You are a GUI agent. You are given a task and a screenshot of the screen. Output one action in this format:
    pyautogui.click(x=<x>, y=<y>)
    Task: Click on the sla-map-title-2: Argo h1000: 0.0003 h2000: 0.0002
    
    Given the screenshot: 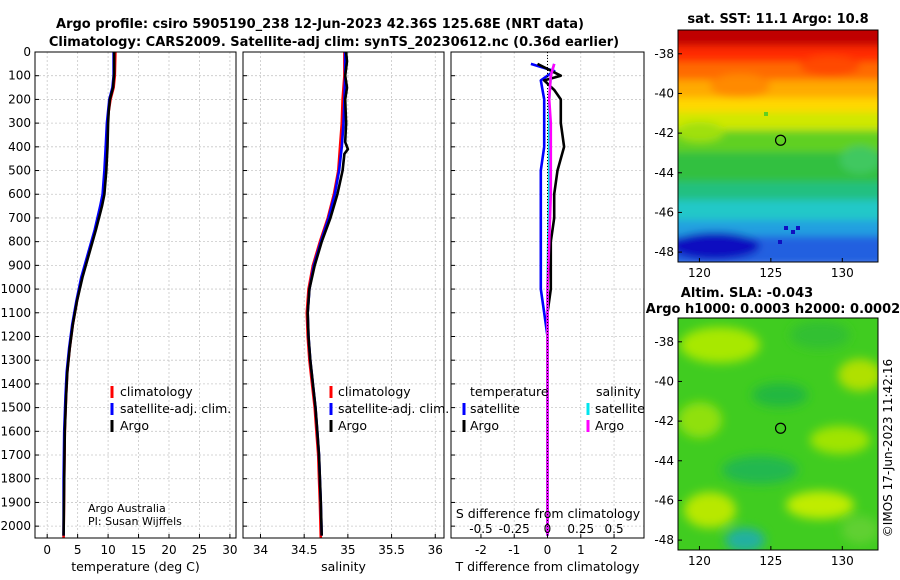 What is the action you would take?
    pyautogui.click(x=773, y=309)
    